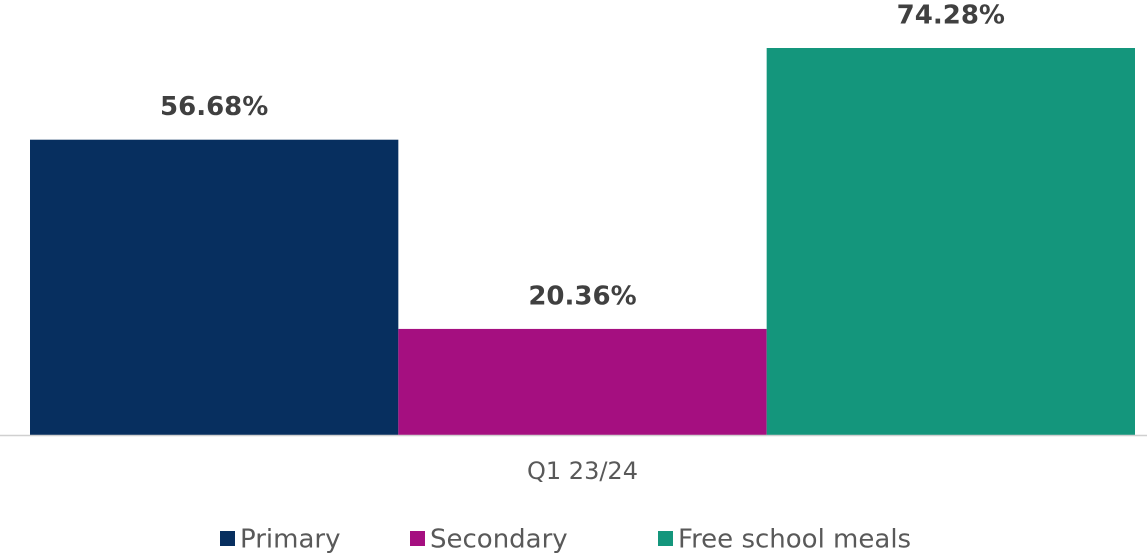 The width and height of the screenshot is (1147, 556). I want to click on value-label: 20.36%, so click(582, 296).